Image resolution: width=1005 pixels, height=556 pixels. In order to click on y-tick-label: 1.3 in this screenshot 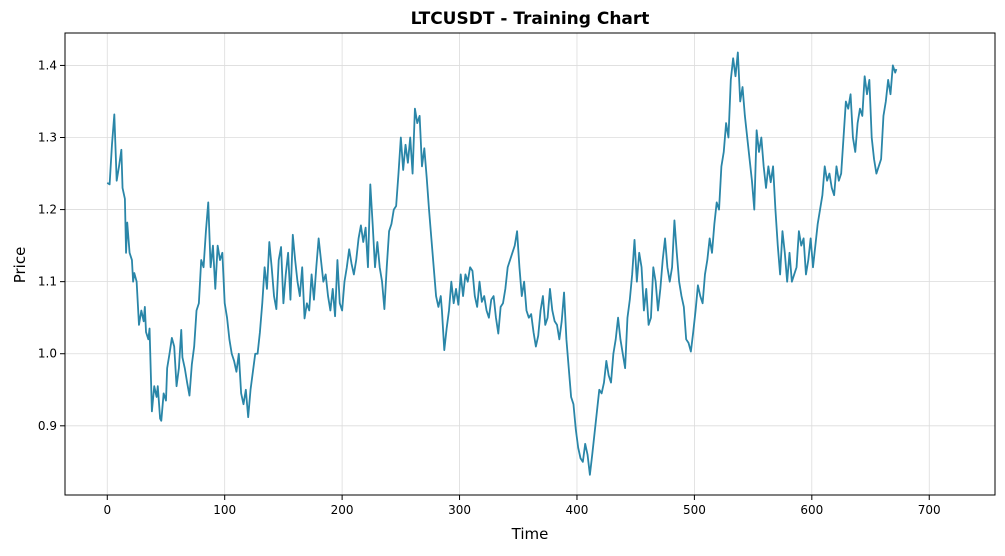, I will do `click(47, 138)`.